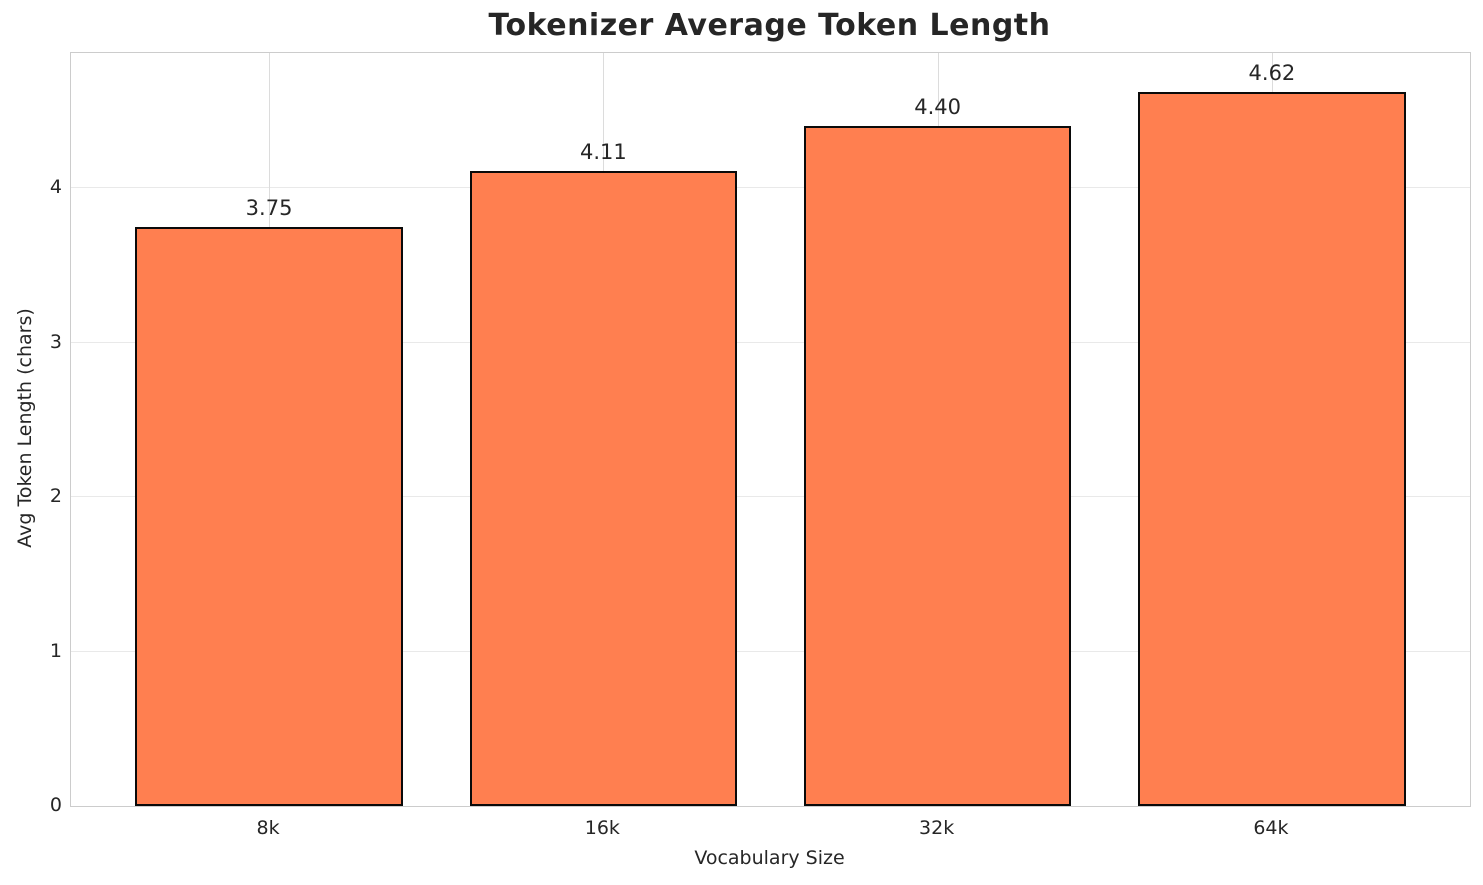 The height and width of the screenshot is (885, 1483). What do you see at coordinates (937, 466) in the screenshot?
I see `bar-32k` at bounding box center [937, 466].